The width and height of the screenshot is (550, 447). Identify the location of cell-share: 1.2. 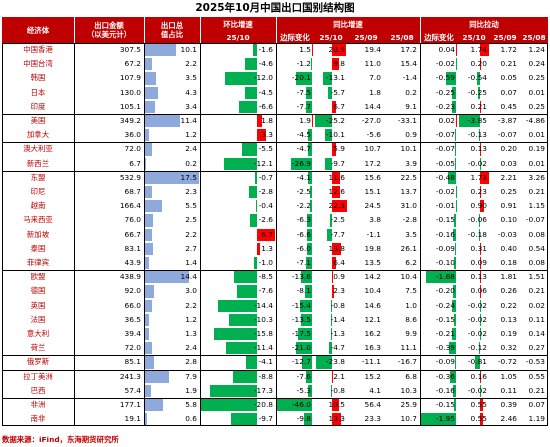
(172, 320).